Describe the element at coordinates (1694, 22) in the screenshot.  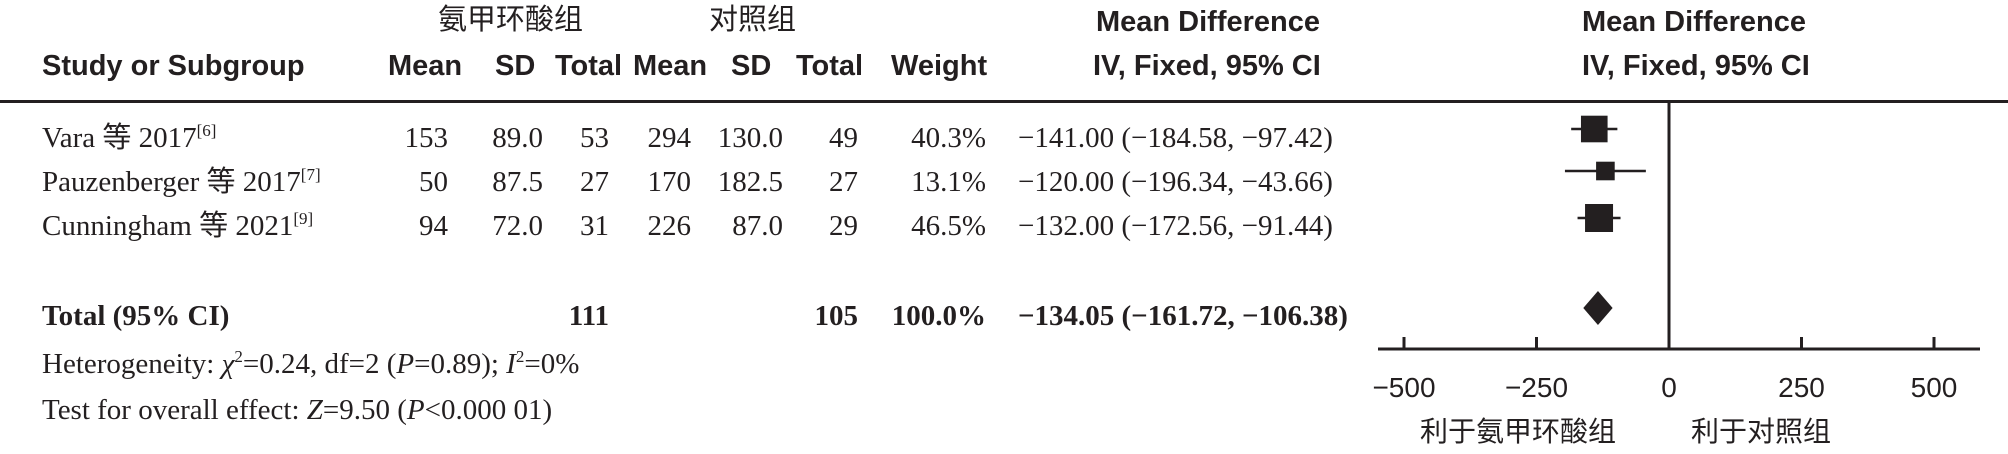
I see `plot-header-line1: Mean Difference` at that location.